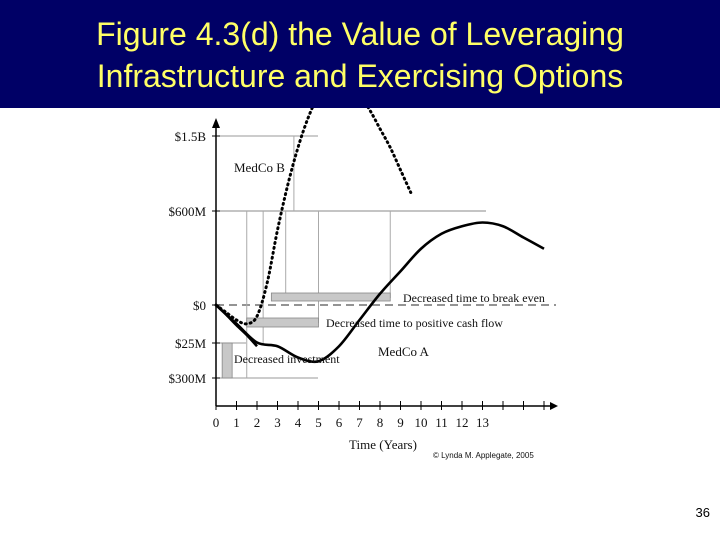 The image size is (720, 540). Describe the element at coordinates (313, 217) in the screenshot. I see `series-line-medco-b` at that location.